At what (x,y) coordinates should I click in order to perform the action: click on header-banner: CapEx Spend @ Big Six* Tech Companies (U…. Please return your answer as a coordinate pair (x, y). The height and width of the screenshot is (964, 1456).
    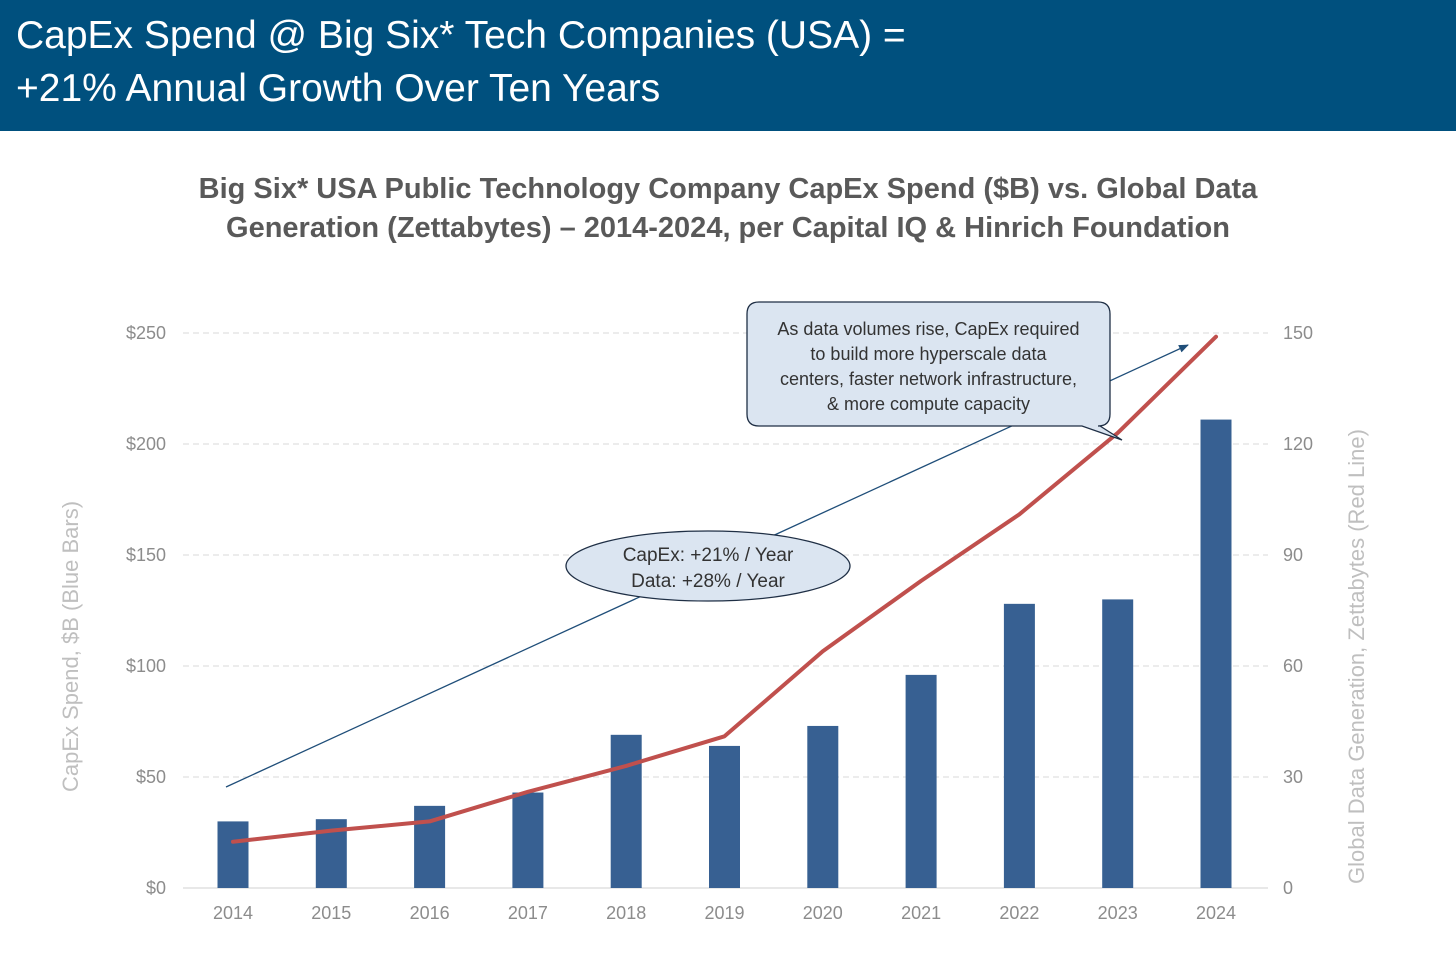
    Looking at the image, I should click on (728, 65).